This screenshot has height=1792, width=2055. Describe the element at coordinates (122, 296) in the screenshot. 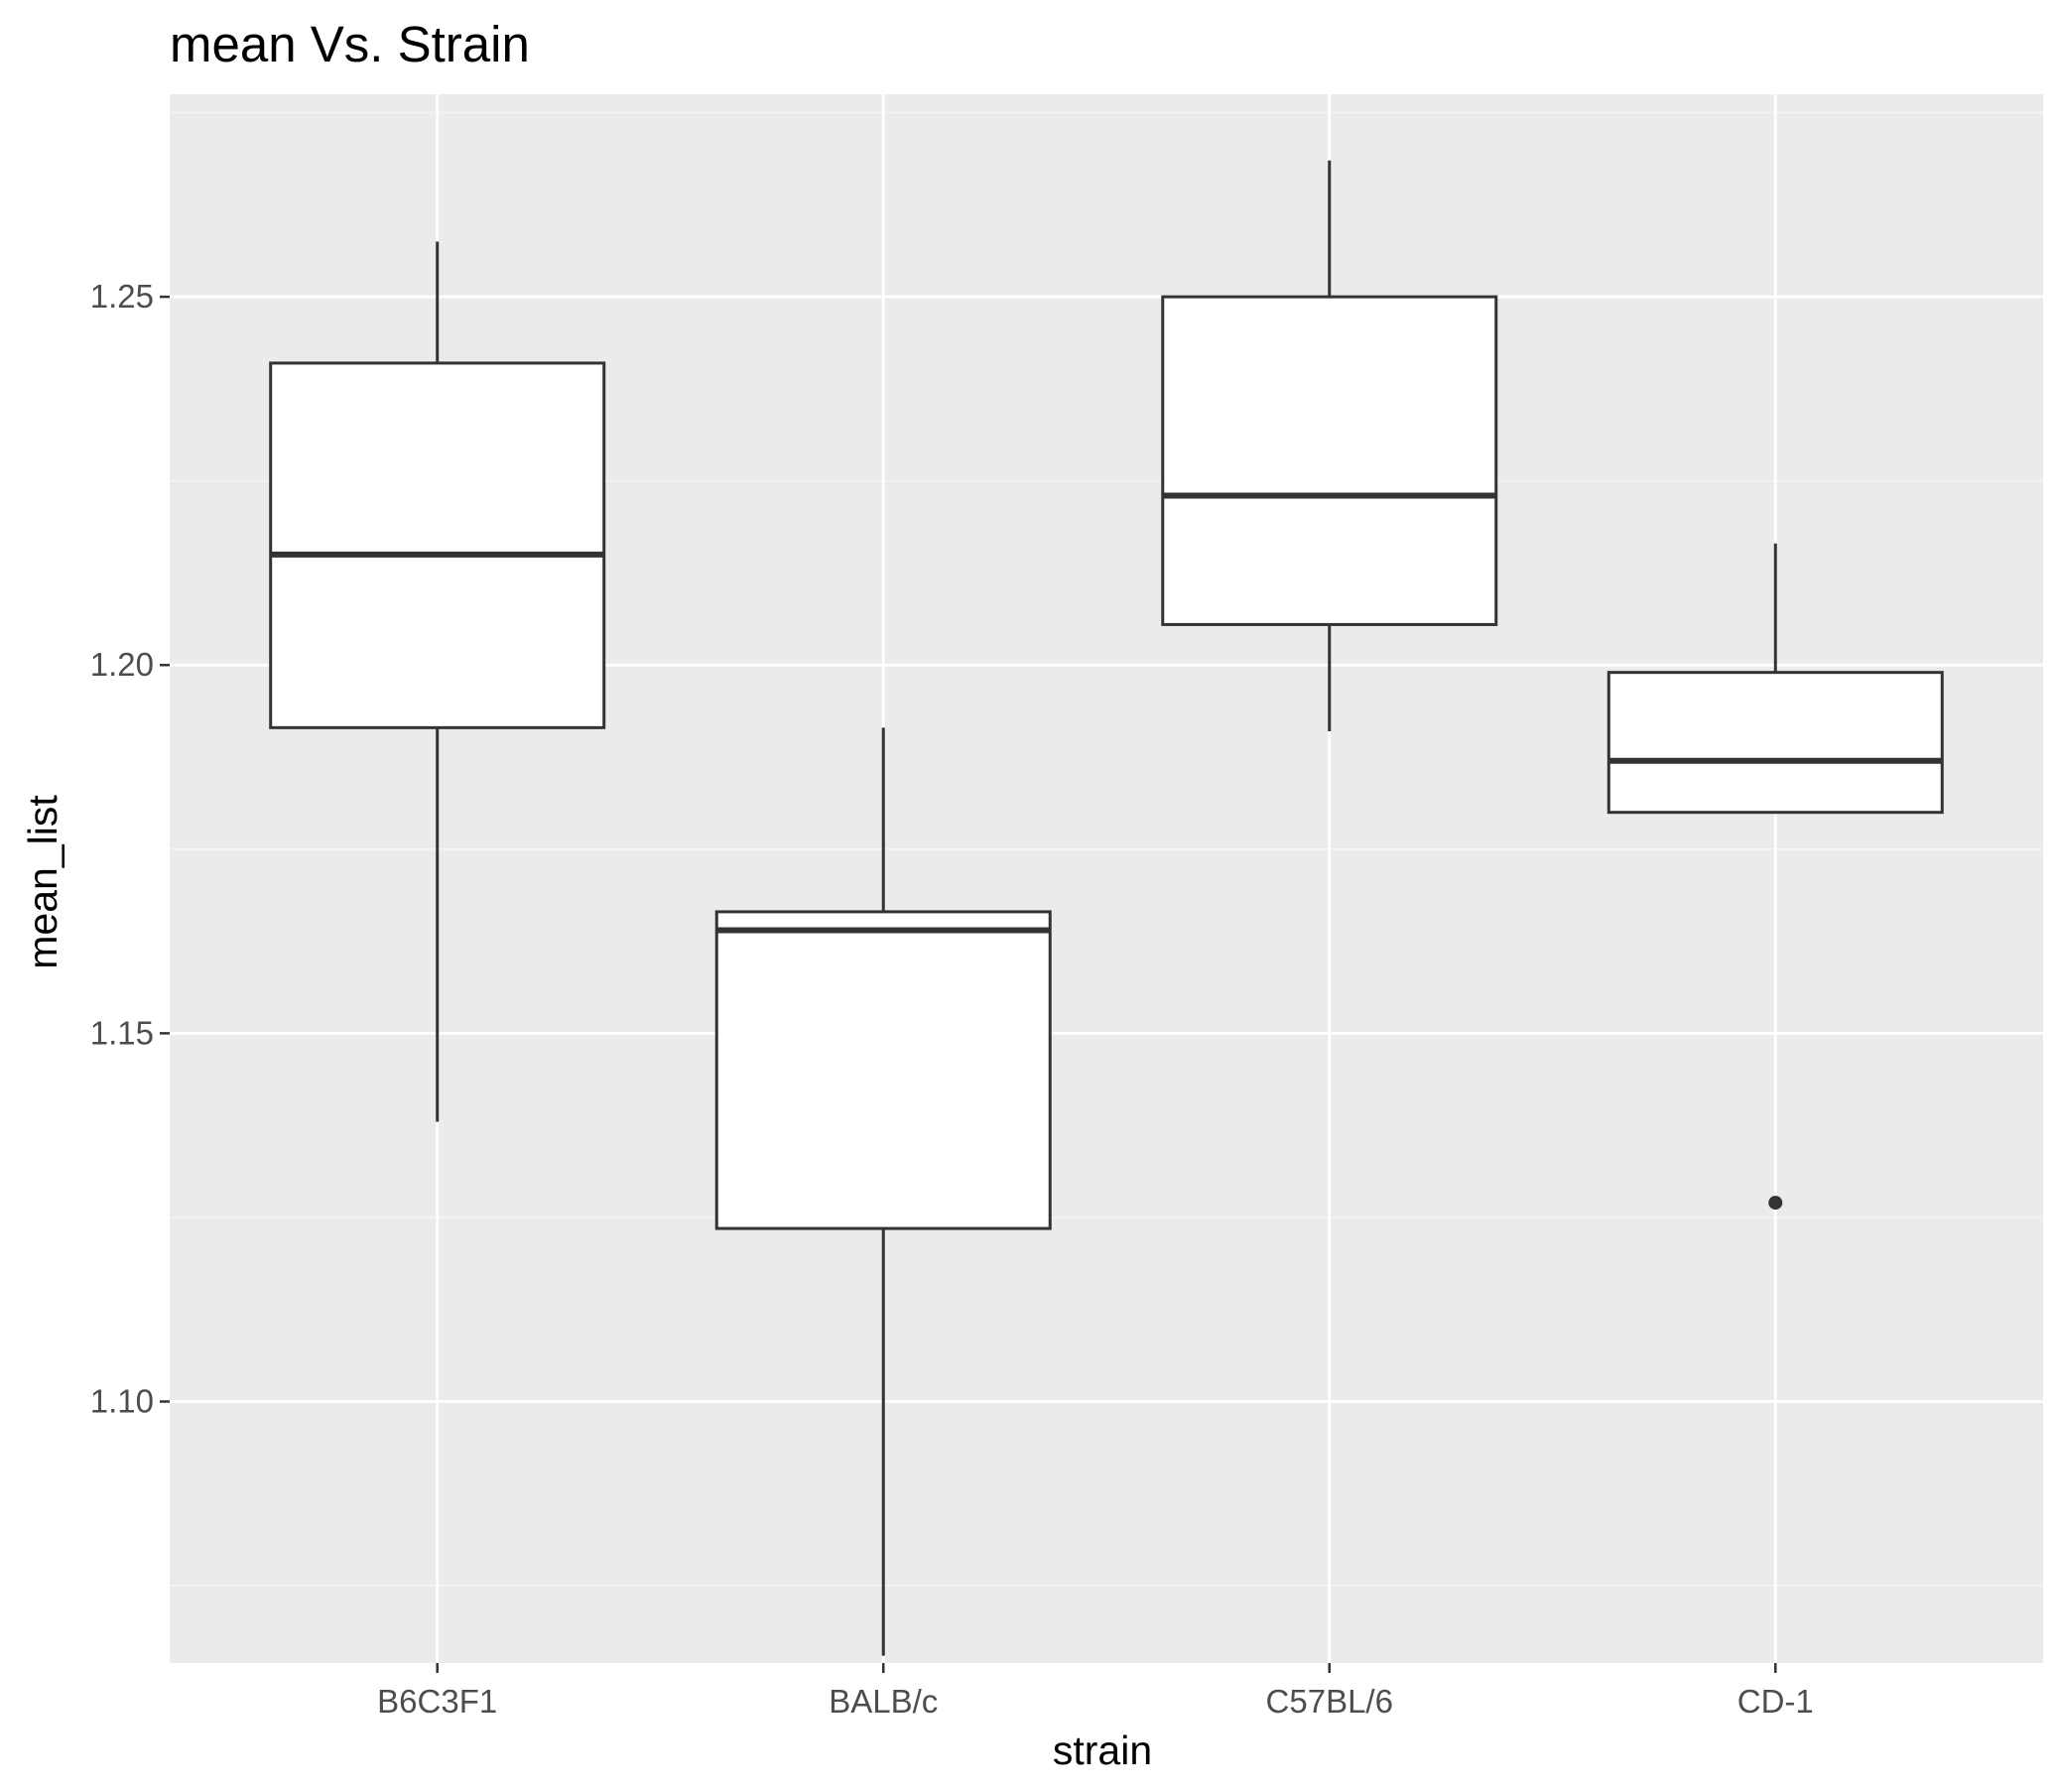

I see `y-tick-label: 1.25` at that location.